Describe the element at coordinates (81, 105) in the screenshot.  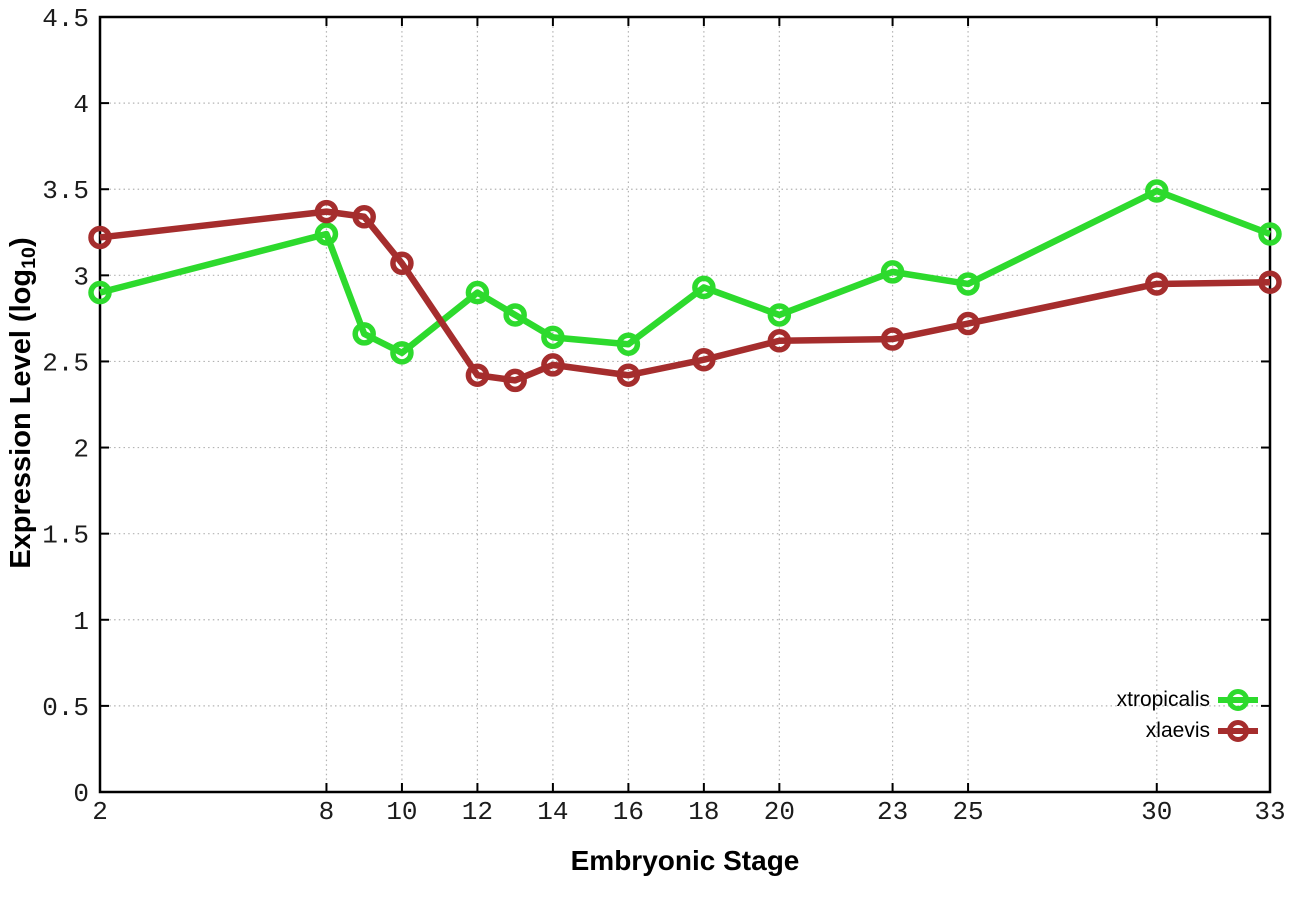
I see `y-tick-label: 4` at that location.